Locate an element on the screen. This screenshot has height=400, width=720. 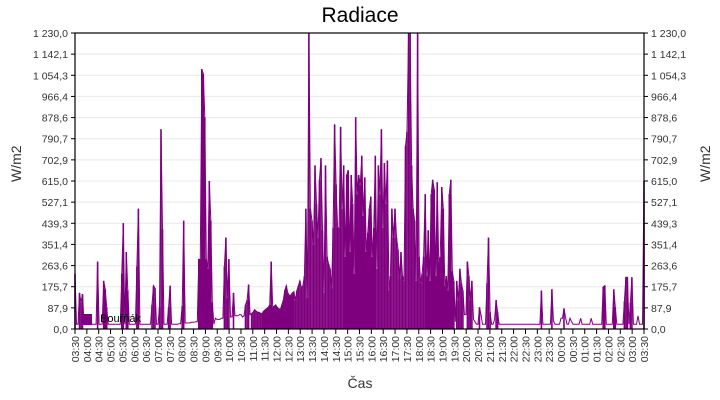
chart-title: Radiace is located at coordinates (360, 15).